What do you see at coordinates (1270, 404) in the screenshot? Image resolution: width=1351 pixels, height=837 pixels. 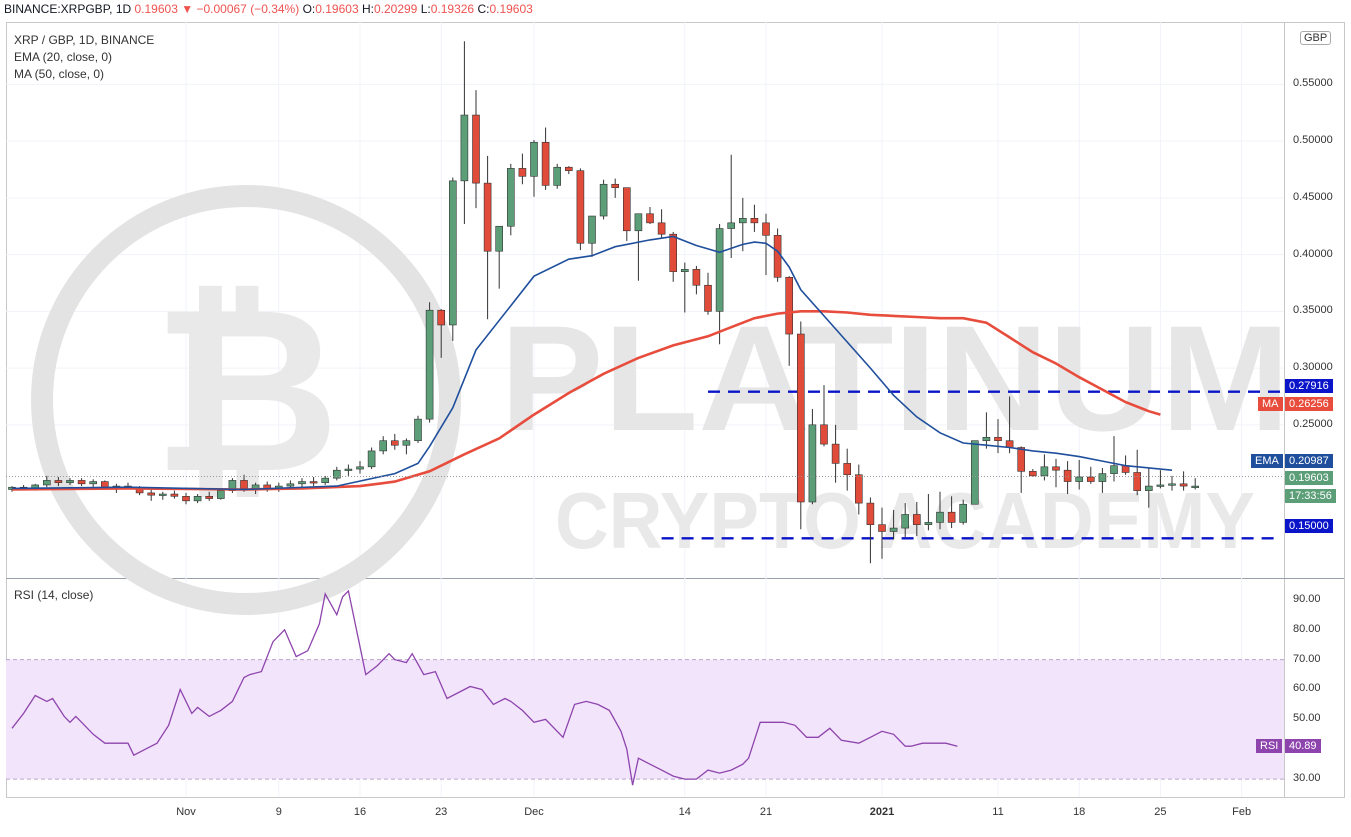 I see `ma-name-tag: MA` at bounding box center [1270, 404].